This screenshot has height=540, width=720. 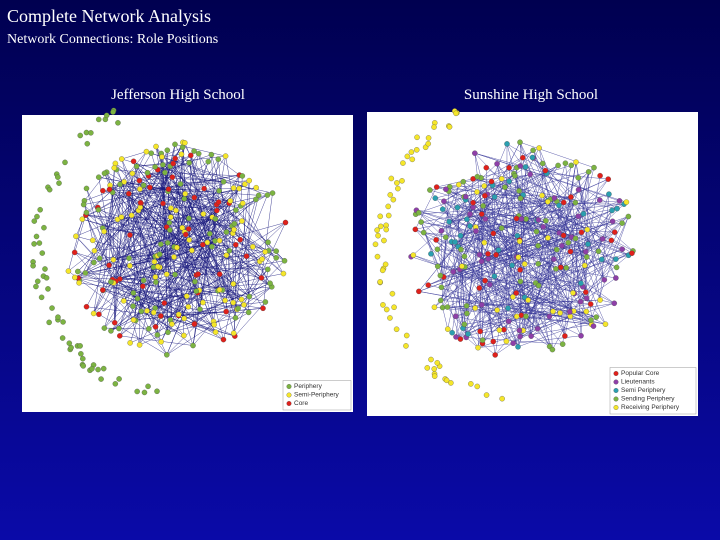 I want to click on title: Complete Network Analysis, so click(x=109, y=16).